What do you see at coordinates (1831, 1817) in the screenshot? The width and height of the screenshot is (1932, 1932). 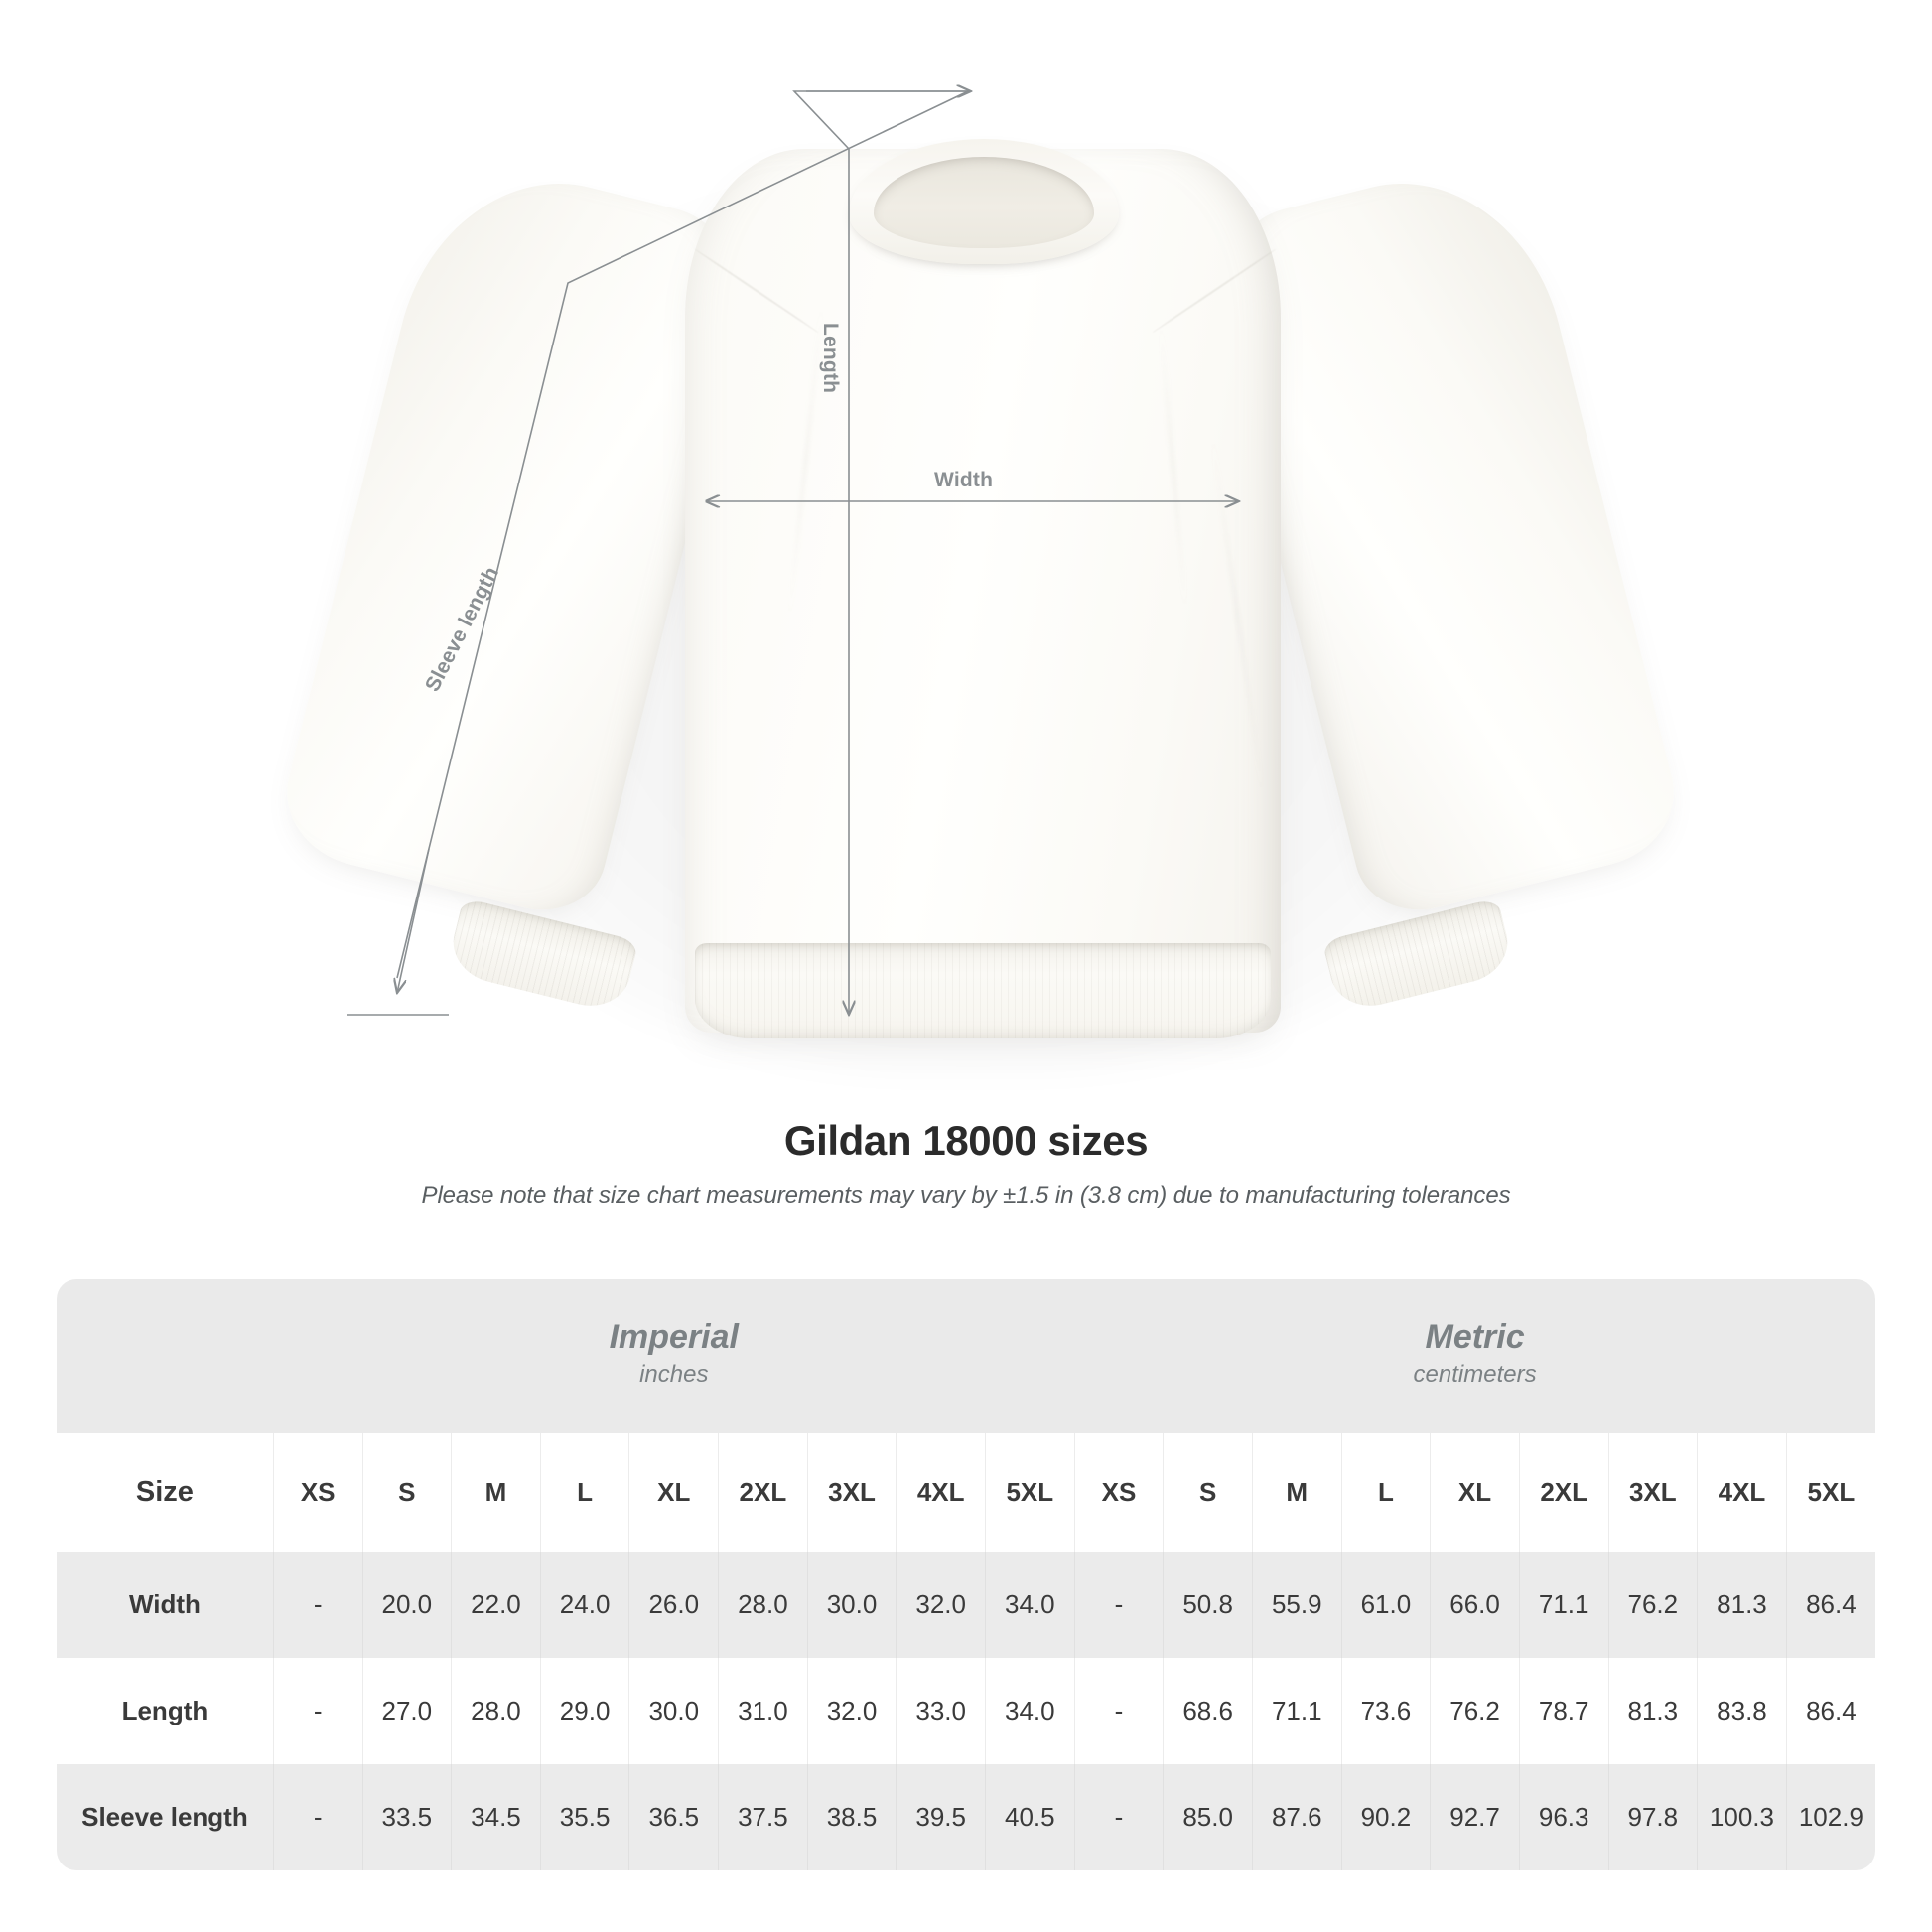 I see `cell-sleeve-metric-5xl: 102.9` at bounding box center [1831, 1817].